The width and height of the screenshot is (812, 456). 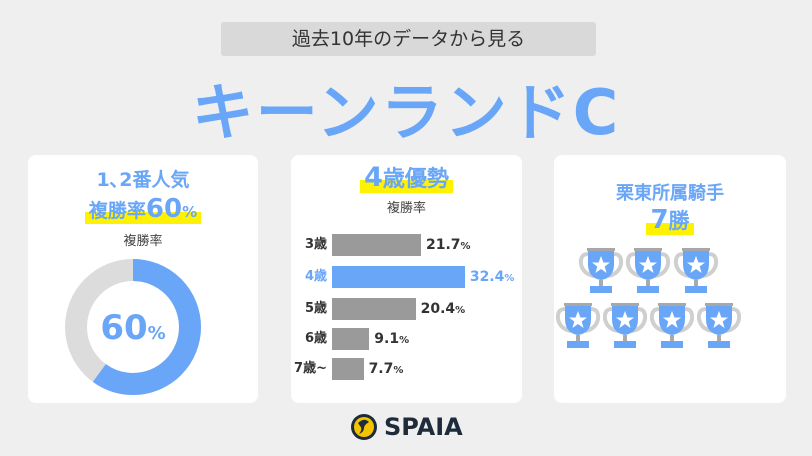 I want to click on donut-value: 60, so click(x=123, y=328).